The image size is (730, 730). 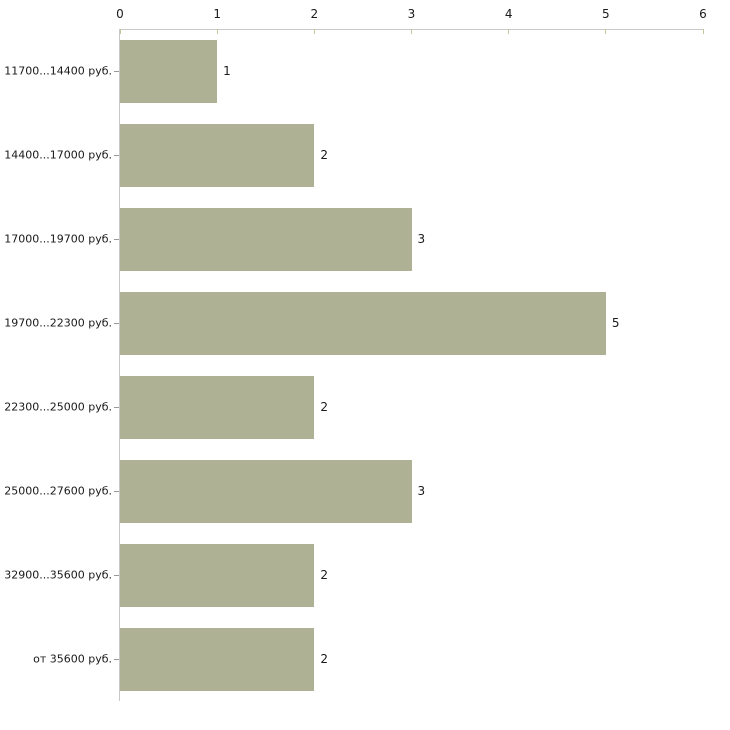 What do you see at coordinates (217, 14) in the screenshot?
I see `x-axis-tick-label: 1` at bounding box center [217, 14].